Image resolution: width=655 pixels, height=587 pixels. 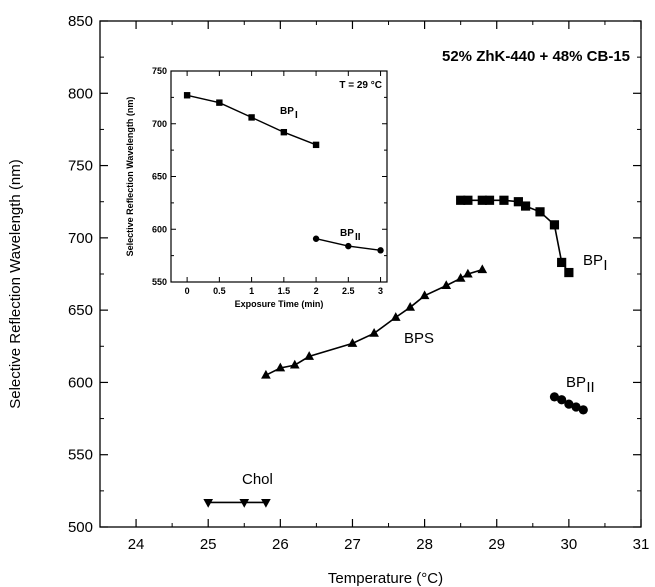 I want to click on series-chol: Chol, so click(x=238, y=489).